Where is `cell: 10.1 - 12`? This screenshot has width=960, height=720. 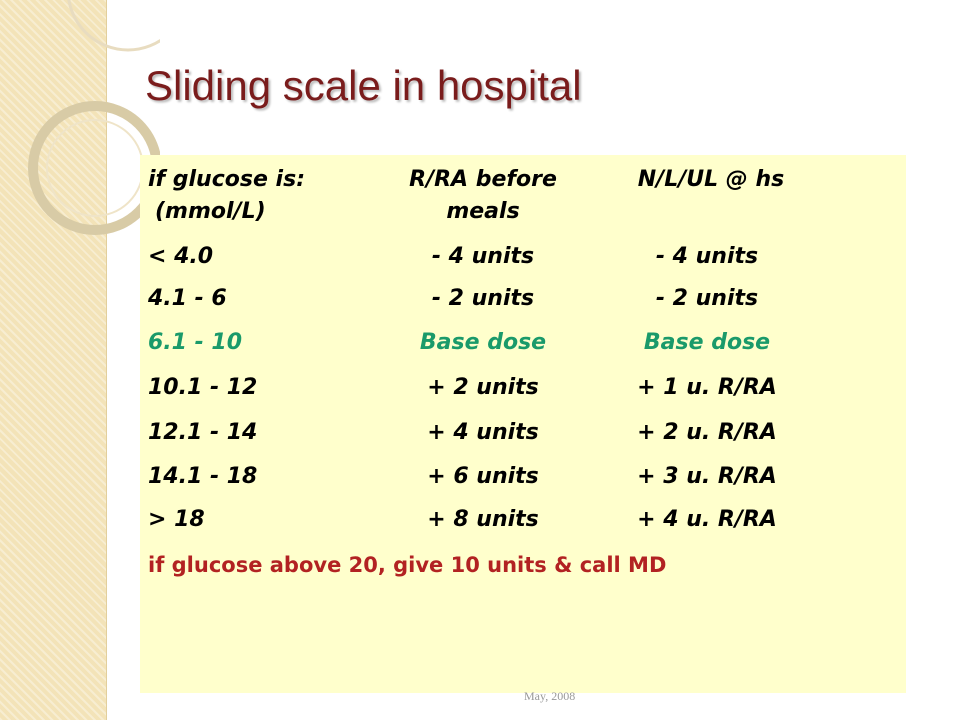
cell: 10.1 - 12 is located at coordinates (203, 387).